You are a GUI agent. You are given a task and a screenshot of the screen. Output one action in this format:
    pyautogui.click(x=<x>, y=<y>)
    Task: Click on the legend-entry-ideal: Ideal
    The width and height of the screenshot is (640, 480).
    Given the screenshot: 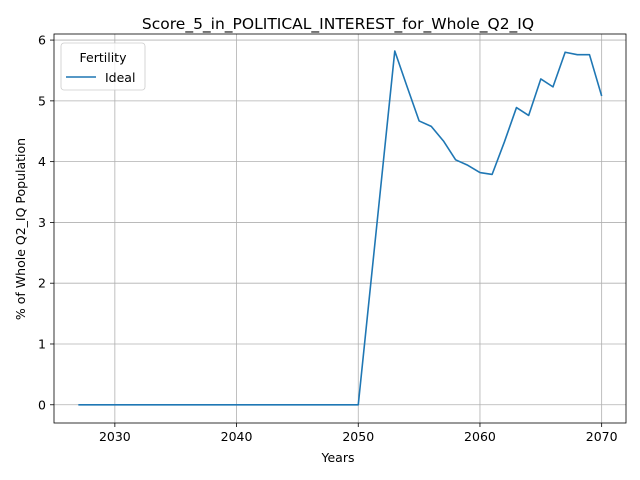 What is the action you would take?
    pyautogui.click(x=120, y=77)
    